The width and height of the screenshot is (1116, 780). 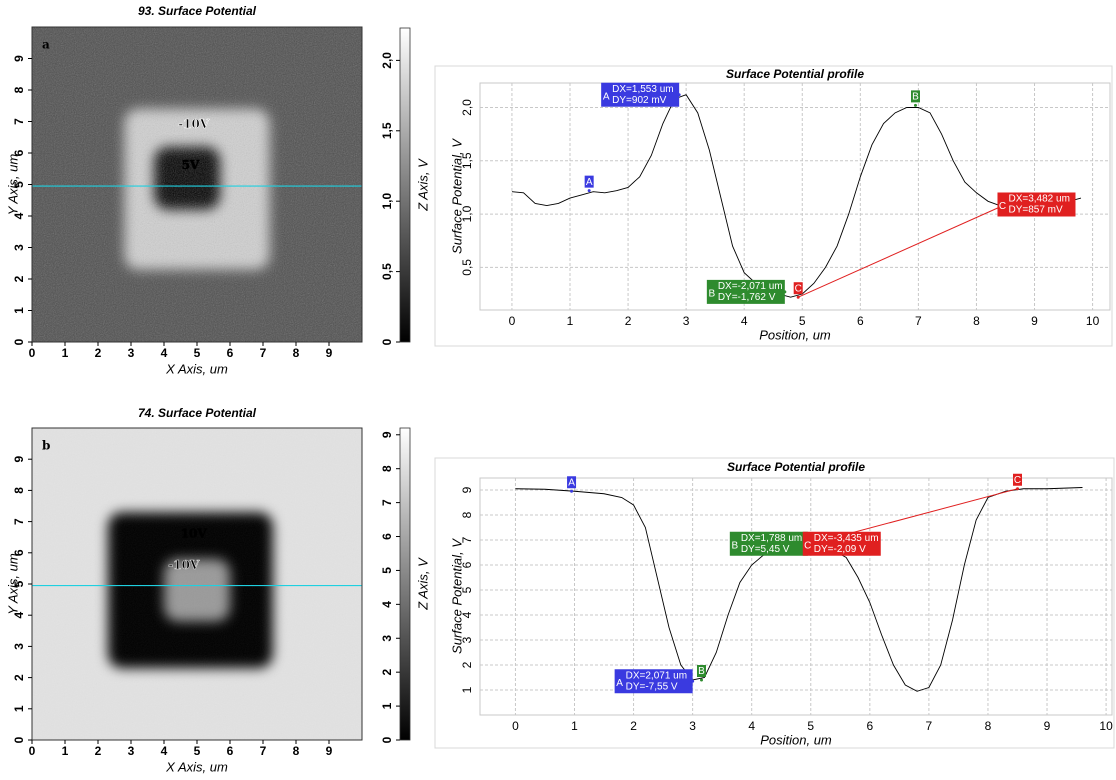 What do you see at coordinates (405, 185) in the screenshot?
I see `colorbar` at bounding box center [405, 185].